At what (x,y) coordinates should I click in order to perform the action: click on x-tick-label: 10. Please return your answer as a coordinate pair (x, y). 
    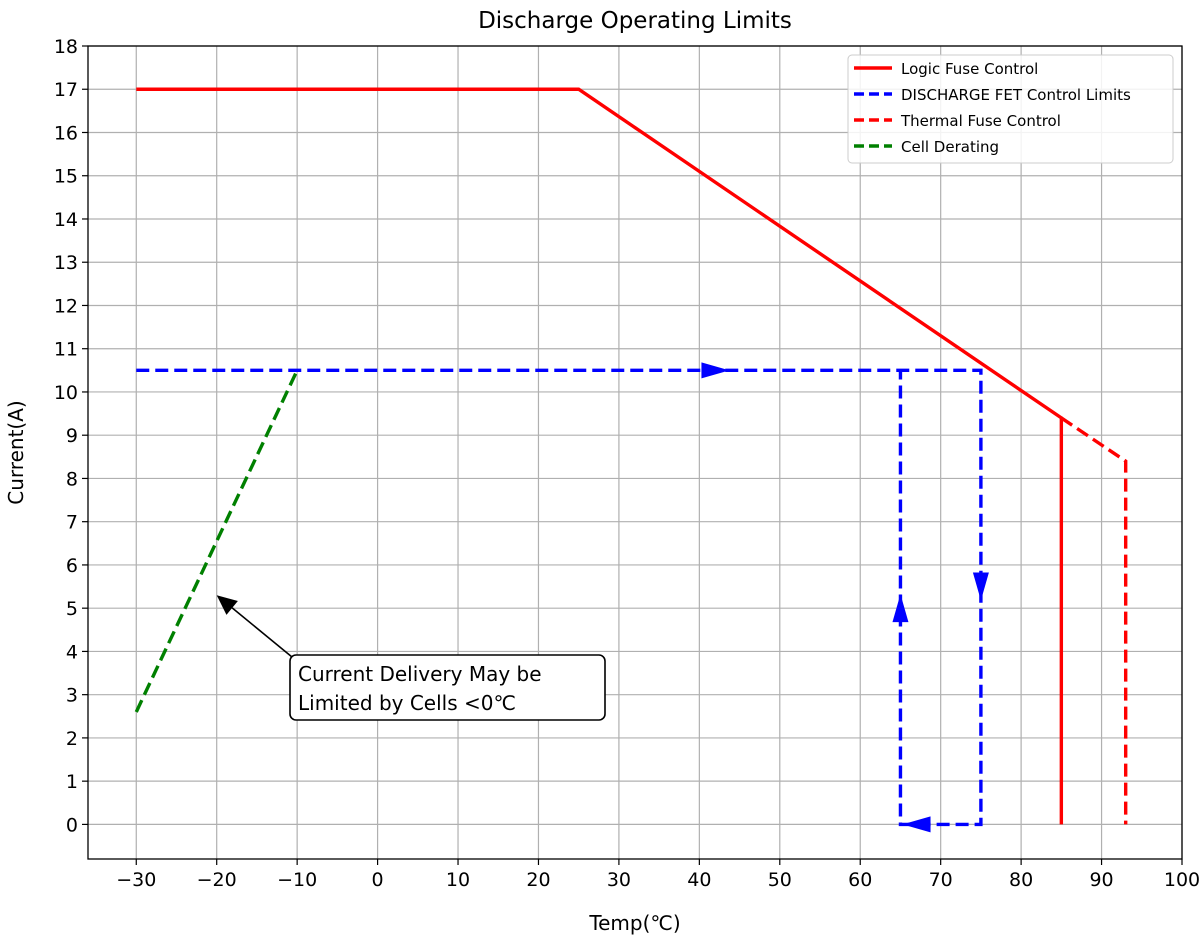
    Looking at the image, I should click on (458, 880).